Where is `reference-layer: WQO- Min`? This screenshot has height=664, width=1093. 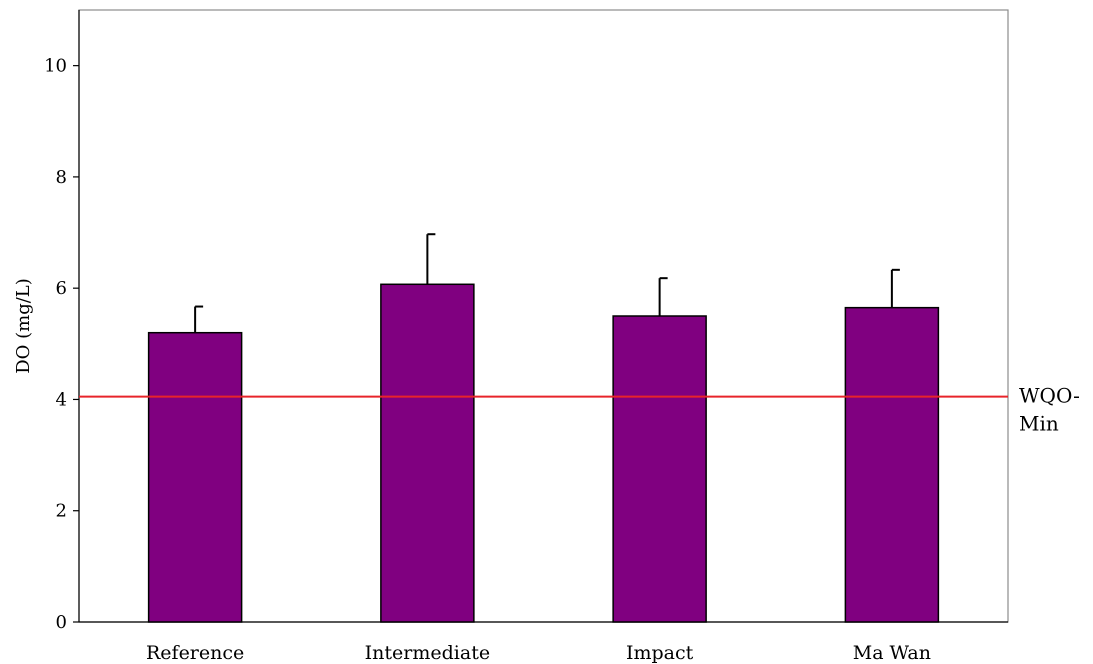 reference-layer: WQO- Min is located at coordinates (579, 410).